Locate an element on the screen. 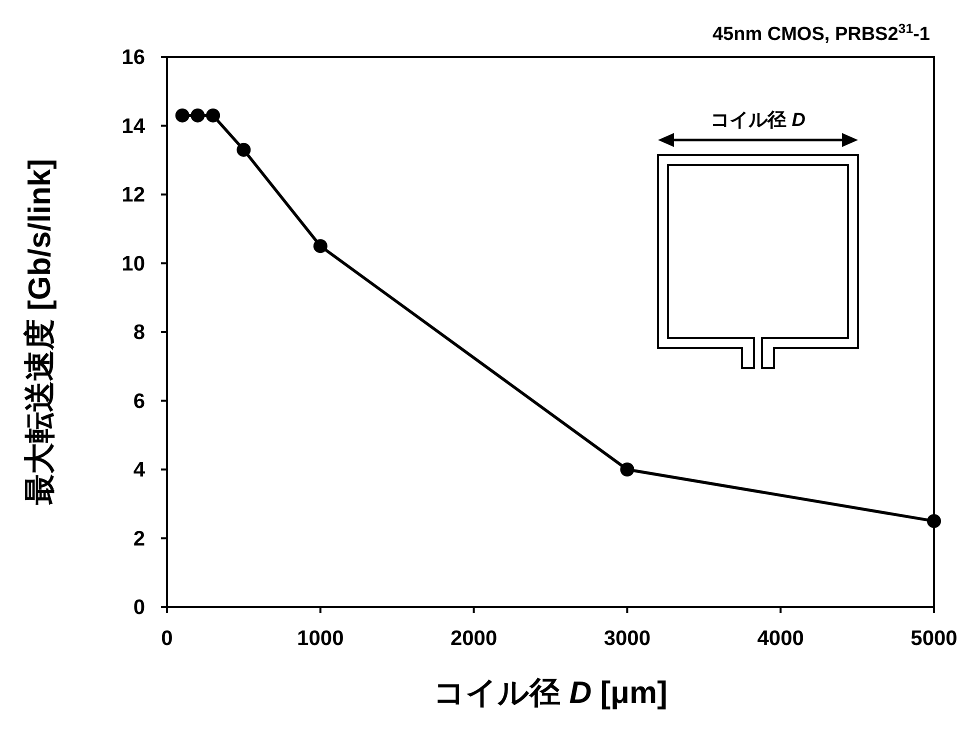 The height and width of the screenshot is (731, 969). x-tick-label: 3000 is located at coordinates (627, 638).